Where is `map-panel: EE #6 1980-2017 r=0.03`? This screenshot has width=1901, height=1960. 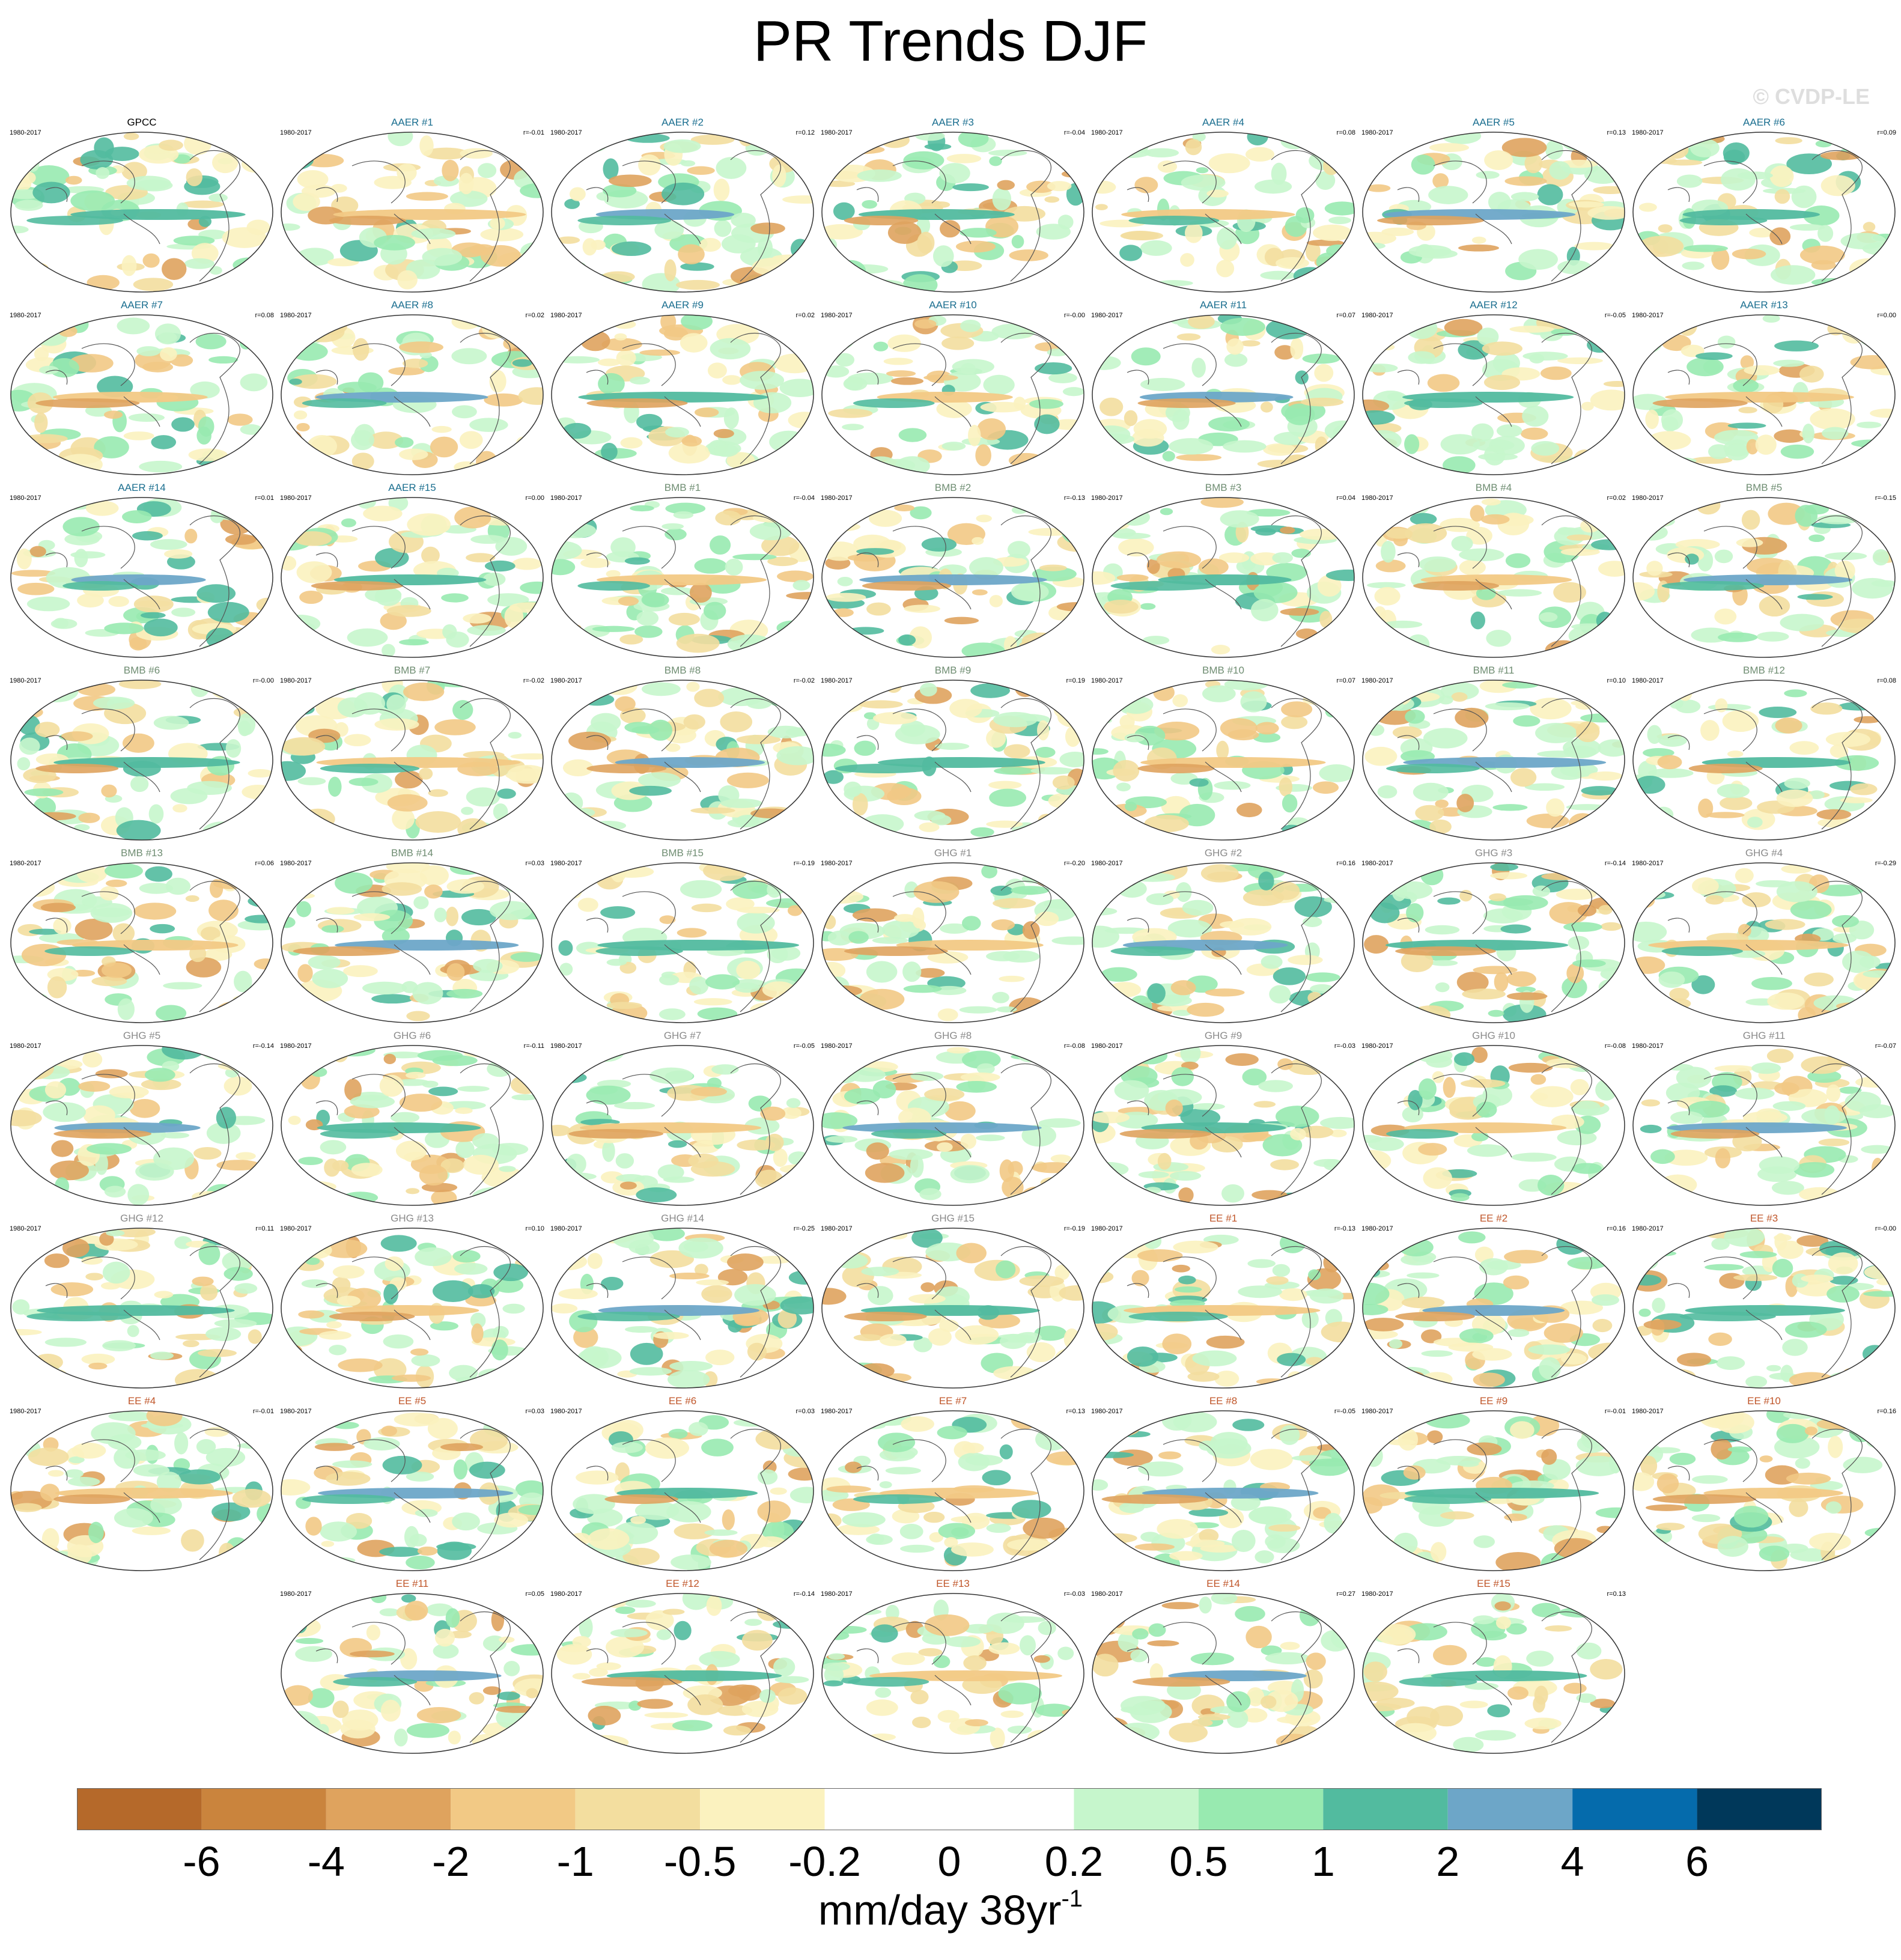
map-panel: EE #6 1980-2017 r=0.03 is located at coordinates (683, 1483).